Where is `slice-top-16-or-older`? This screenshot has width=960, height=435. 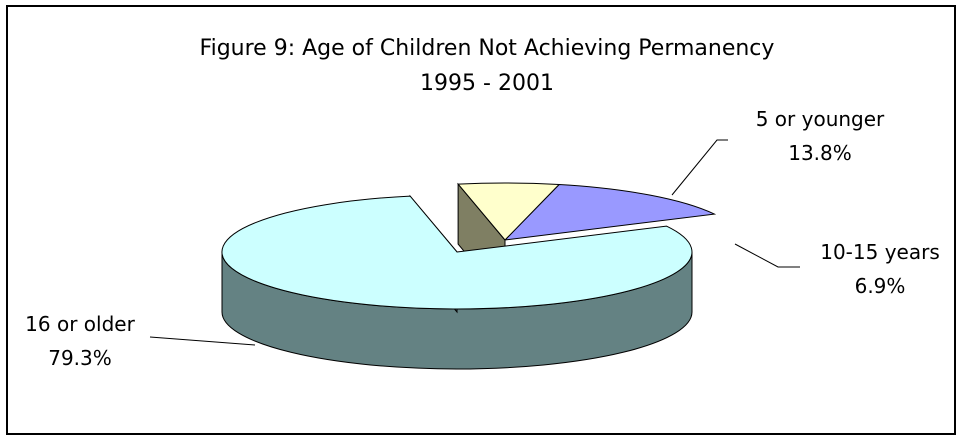
slice-top-16-or-older is located at coordinates (457, 252).